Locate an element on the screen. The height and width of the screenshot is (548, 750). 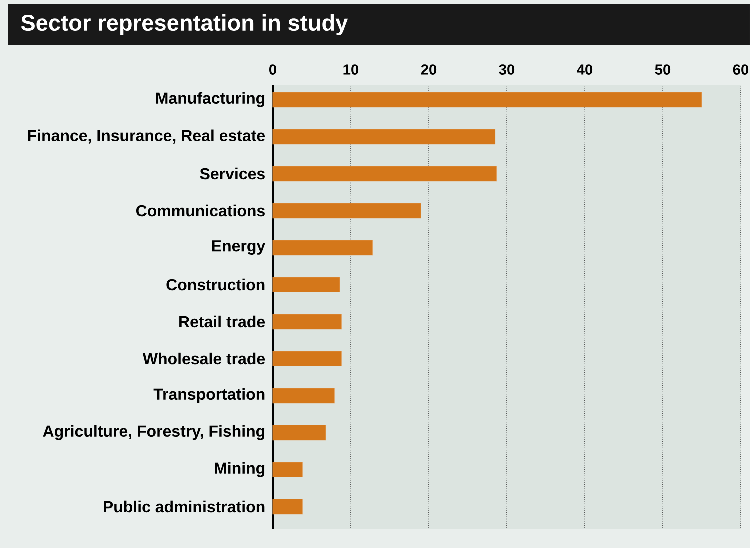
x-tick-label: 0 is located at coordinates (273, 69).